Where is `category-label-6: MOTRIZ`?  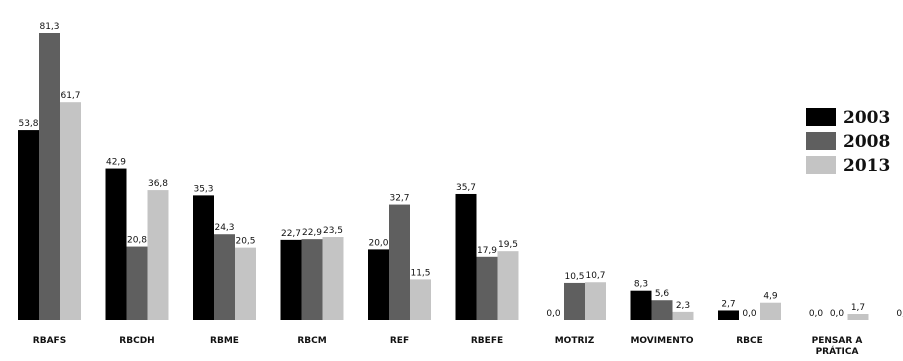
category-label-6: MOTRIZ is located at coordinates (575, 341).